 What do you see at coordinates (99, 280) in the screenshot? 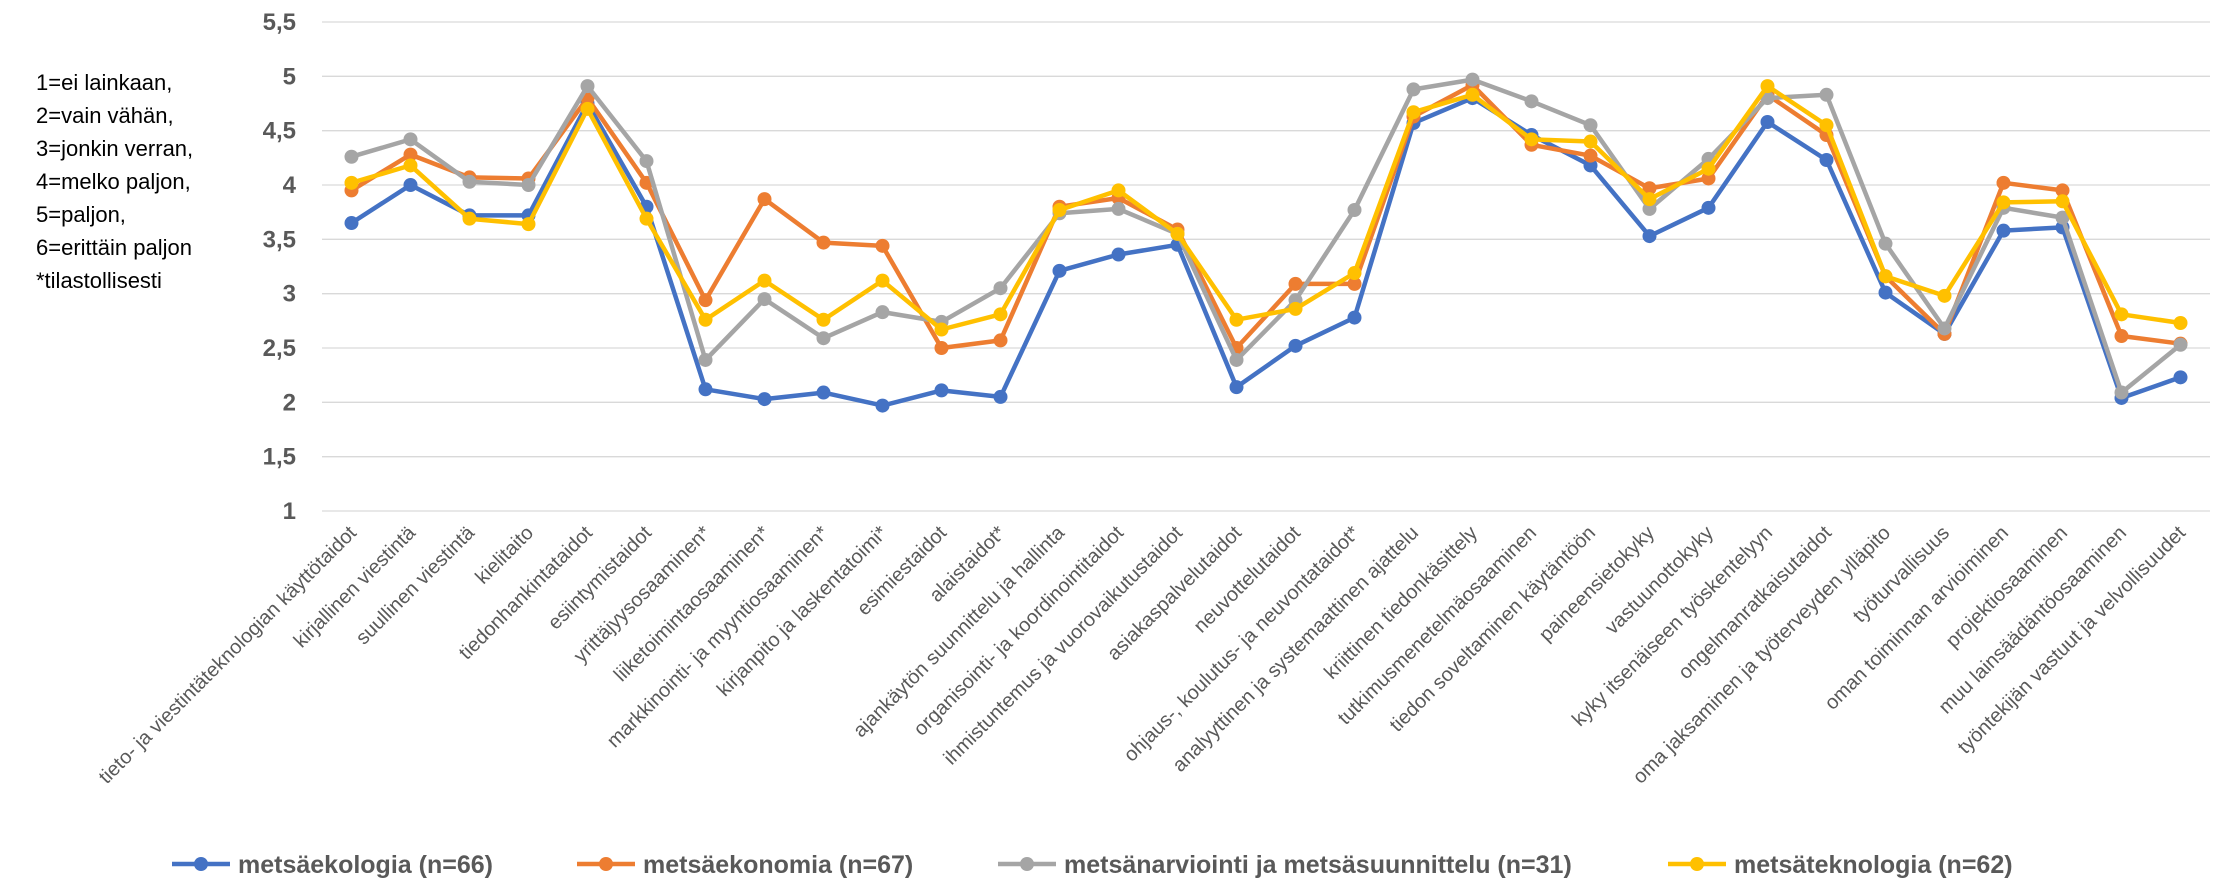
I see `scale-note-line: *tilastollisesti` at bounding box center [99, 280].